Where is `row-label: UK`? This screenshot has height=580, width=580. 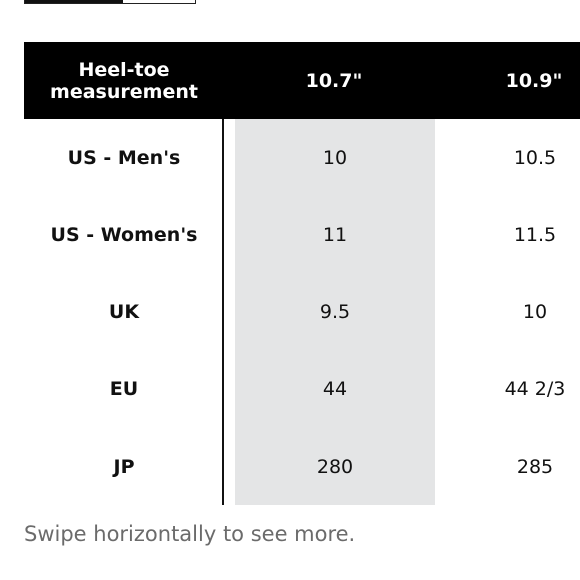
row-label: UK is located at coordinates (124, 311).